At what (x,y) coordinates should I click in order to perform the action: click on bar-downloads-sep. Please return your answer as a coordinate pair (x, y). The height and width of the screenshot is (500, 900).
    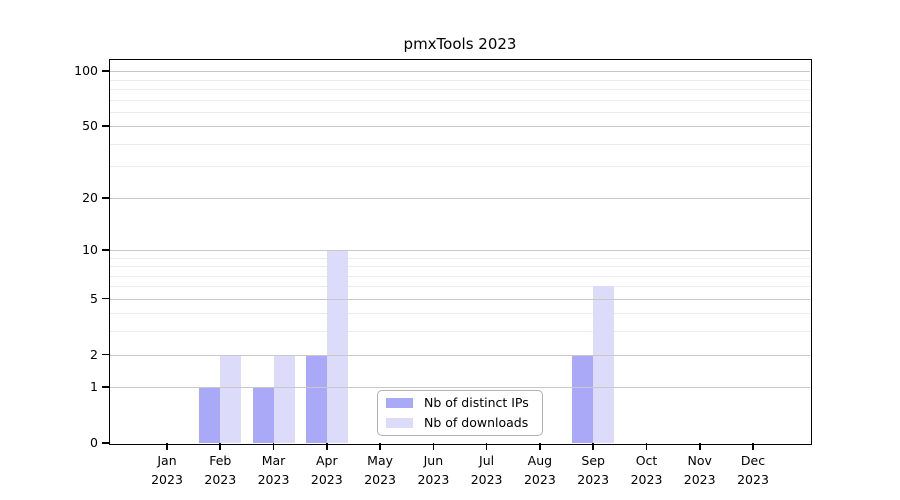
    Looking at the image, I should click on (604, 364).